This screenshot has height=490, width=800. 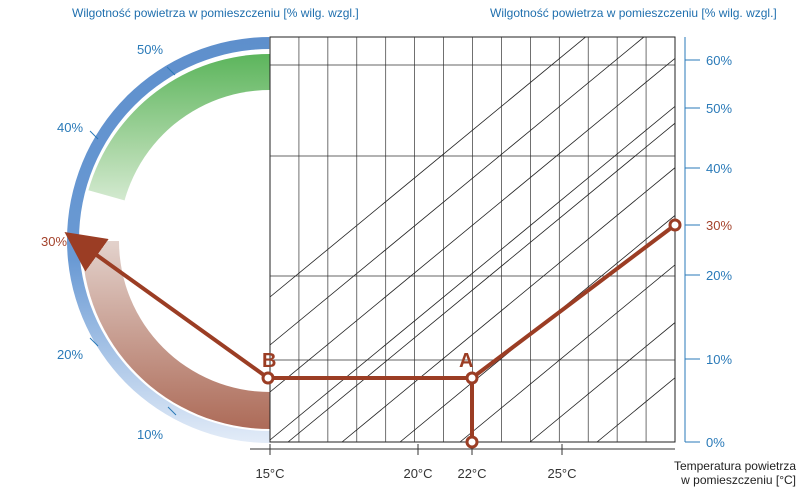 What do you see at coordinates (719, 108) in the screenshot?
I see `right-axis-tick-label: 50%` at bounding box center [719, 108].